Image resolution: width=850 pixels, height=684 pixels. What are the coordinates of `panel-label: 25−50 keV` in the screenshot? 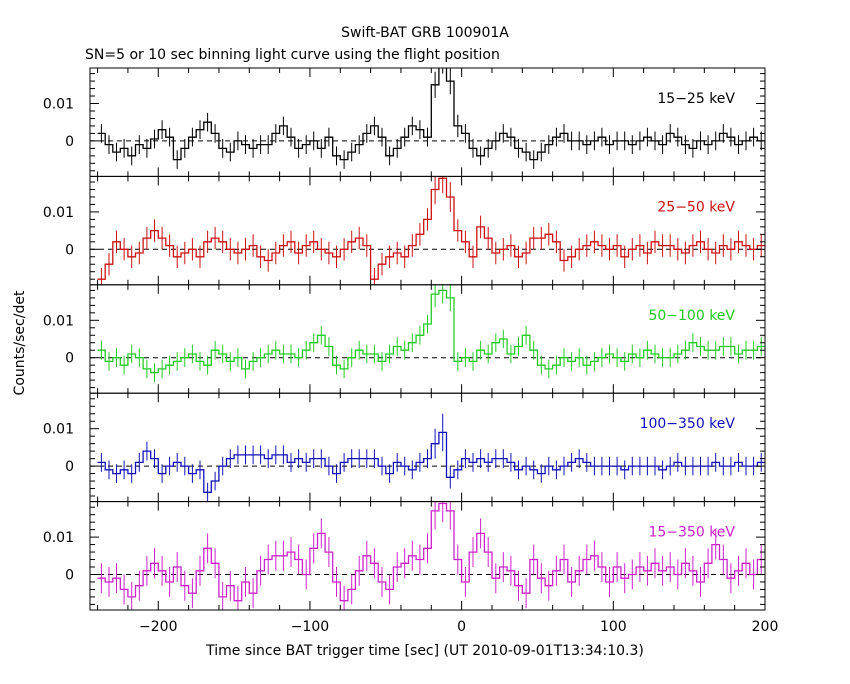 It's located at (696, 207).